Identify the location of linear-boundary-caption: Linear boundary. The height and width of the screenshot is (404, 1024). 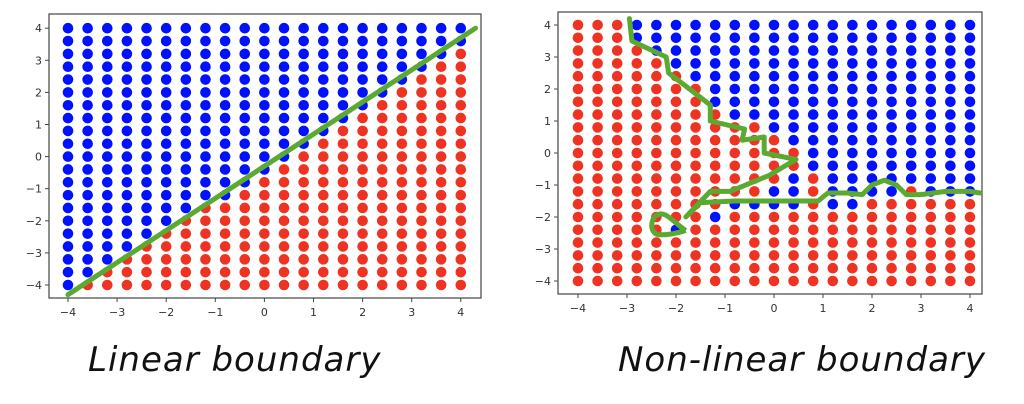
(235, 360).